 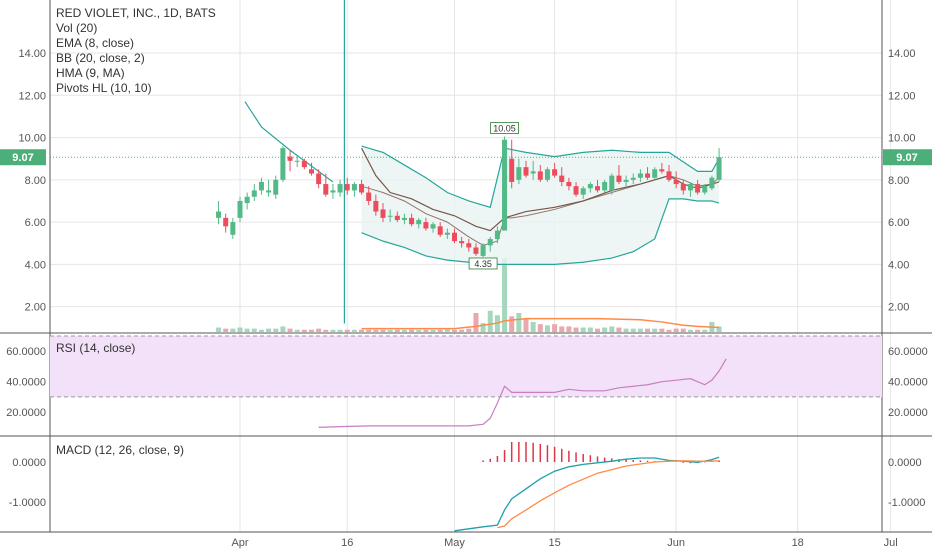 What do you see at coordinates (289, 142) in the screenshot?
I see `bb-upper-early-line` at bounding box center [289, 142].